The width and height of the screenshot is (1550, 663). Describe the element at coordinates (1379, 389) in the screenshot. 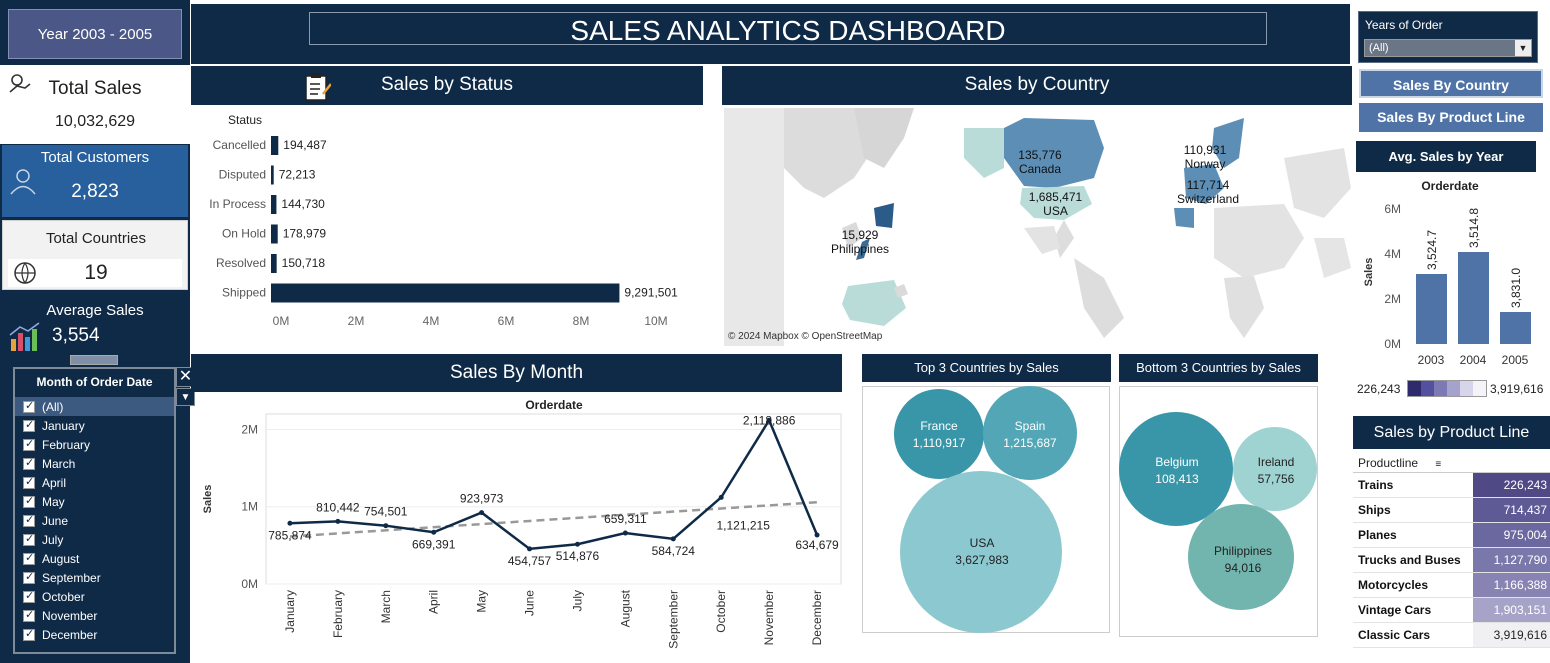

I see `legend-min: 226,243` at that location.